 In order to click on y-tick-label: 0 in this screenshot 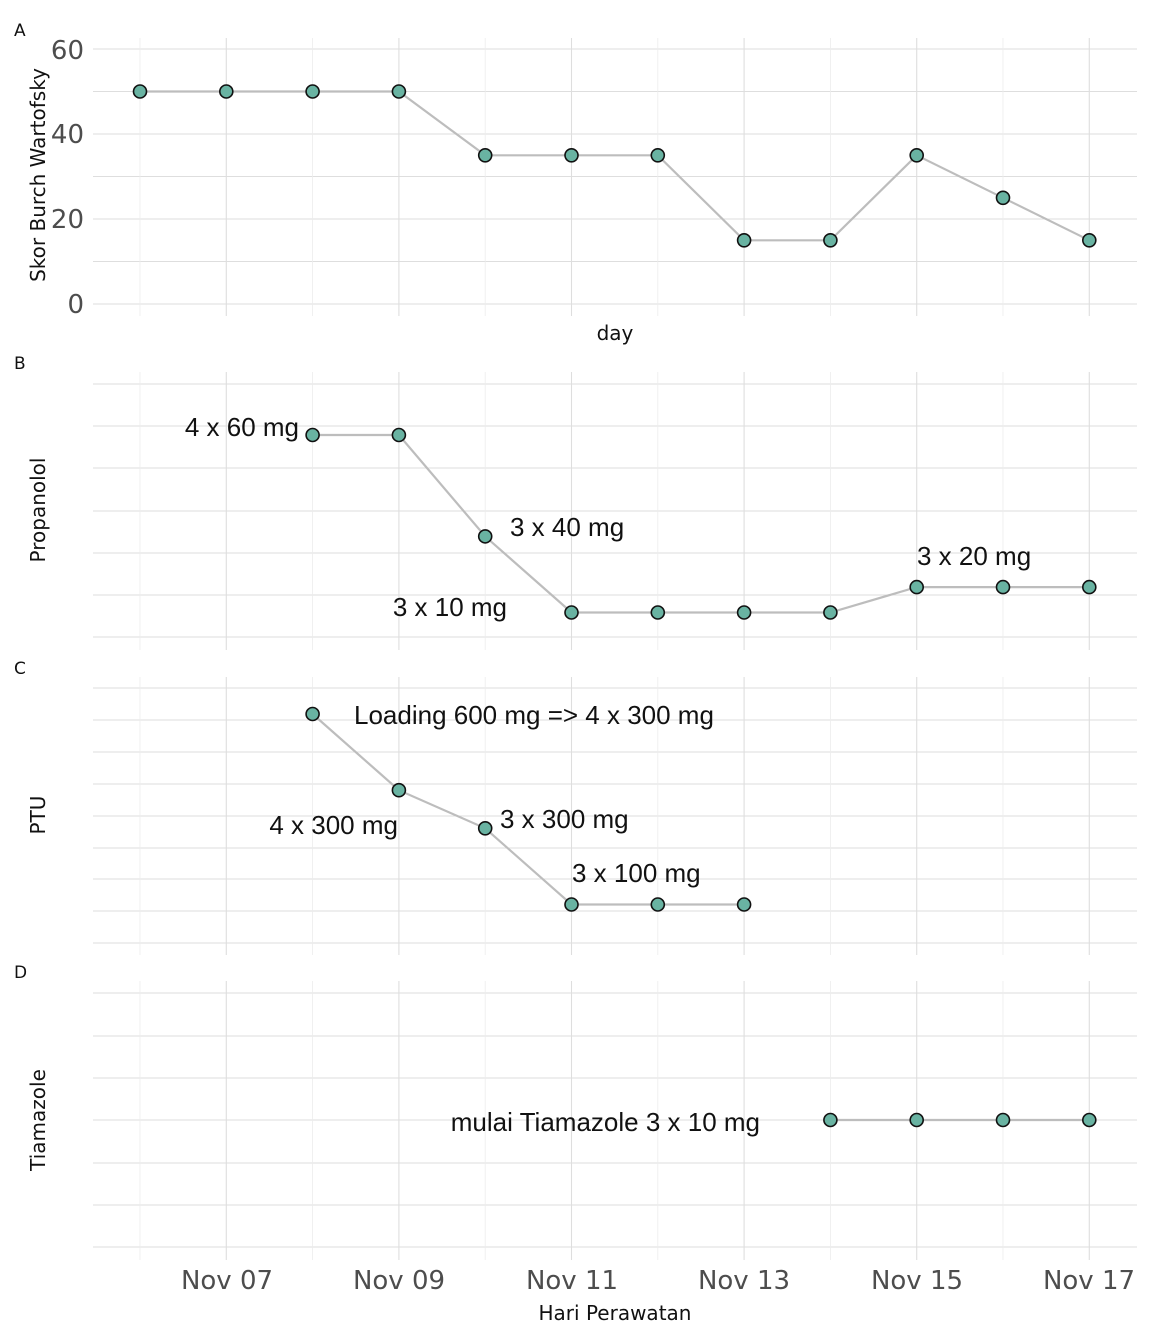, I will do `click(75, 305)`.